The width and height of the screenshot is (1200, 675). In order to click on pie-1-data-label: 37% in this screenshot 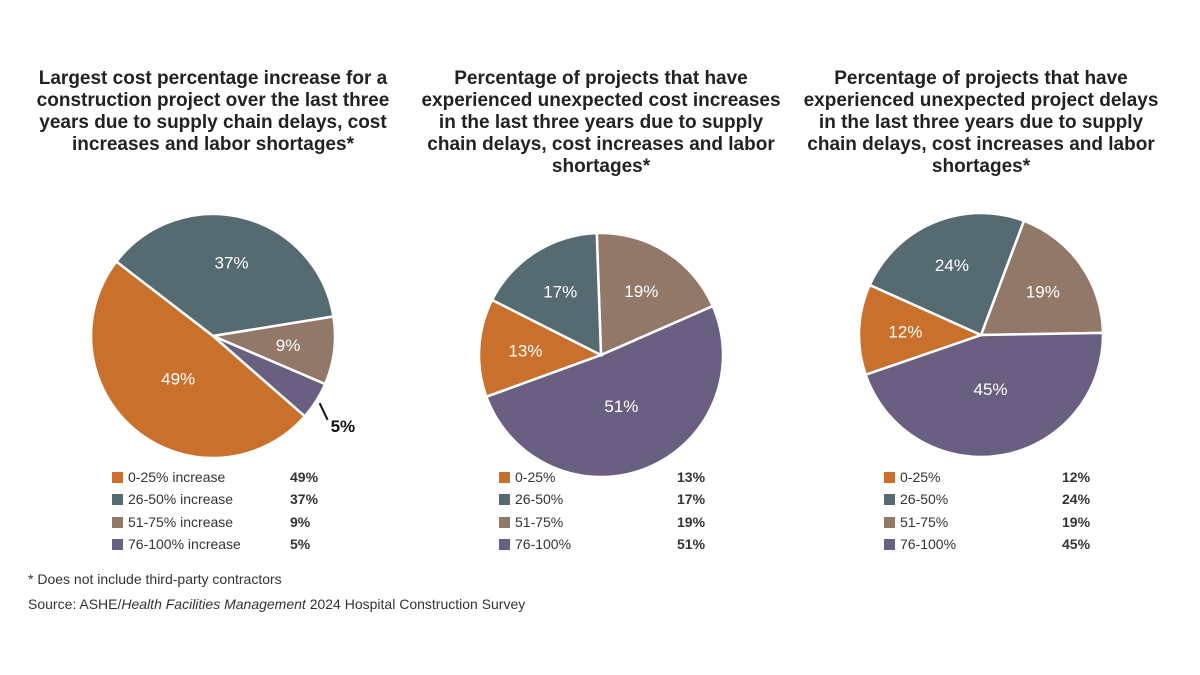, I will do `click(232, 263)`.